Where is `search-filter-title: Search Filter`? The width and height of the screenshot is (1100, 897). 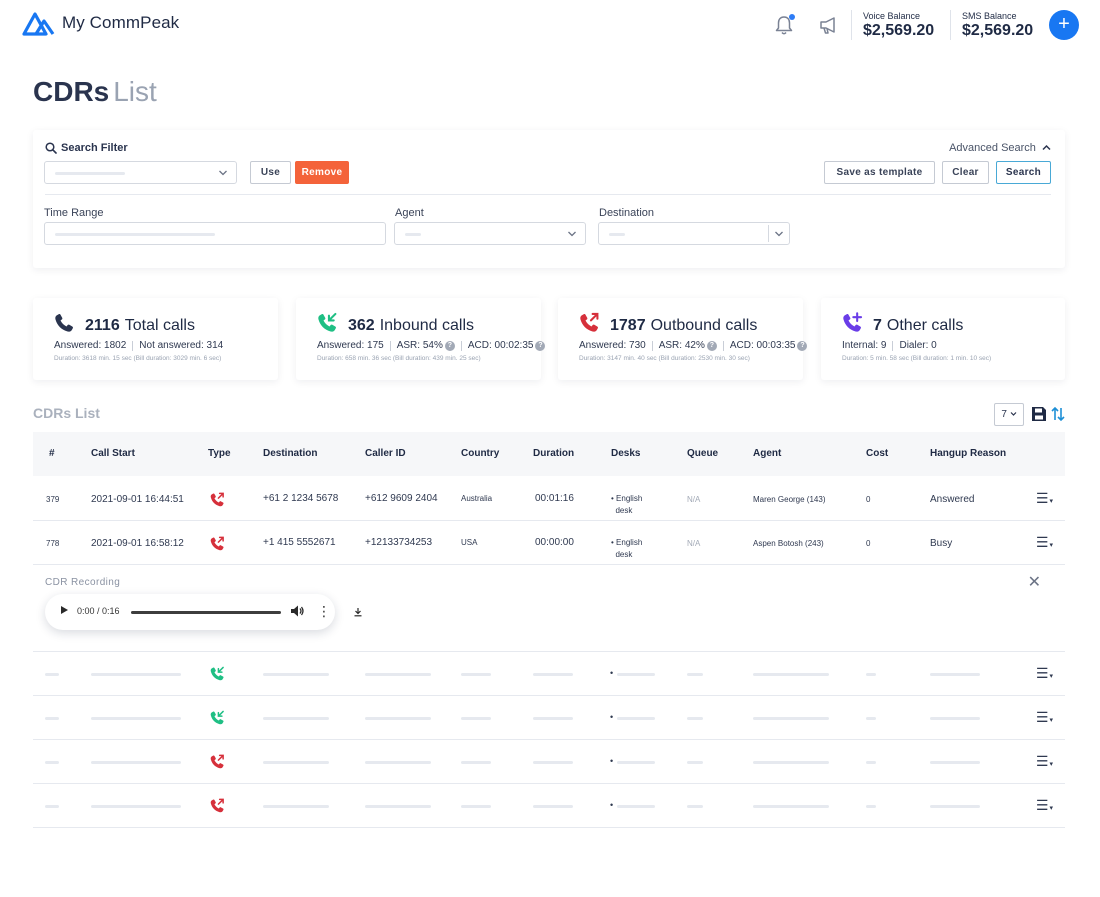
search-filter-title: Search Filter is located at coordinates (86, 148).